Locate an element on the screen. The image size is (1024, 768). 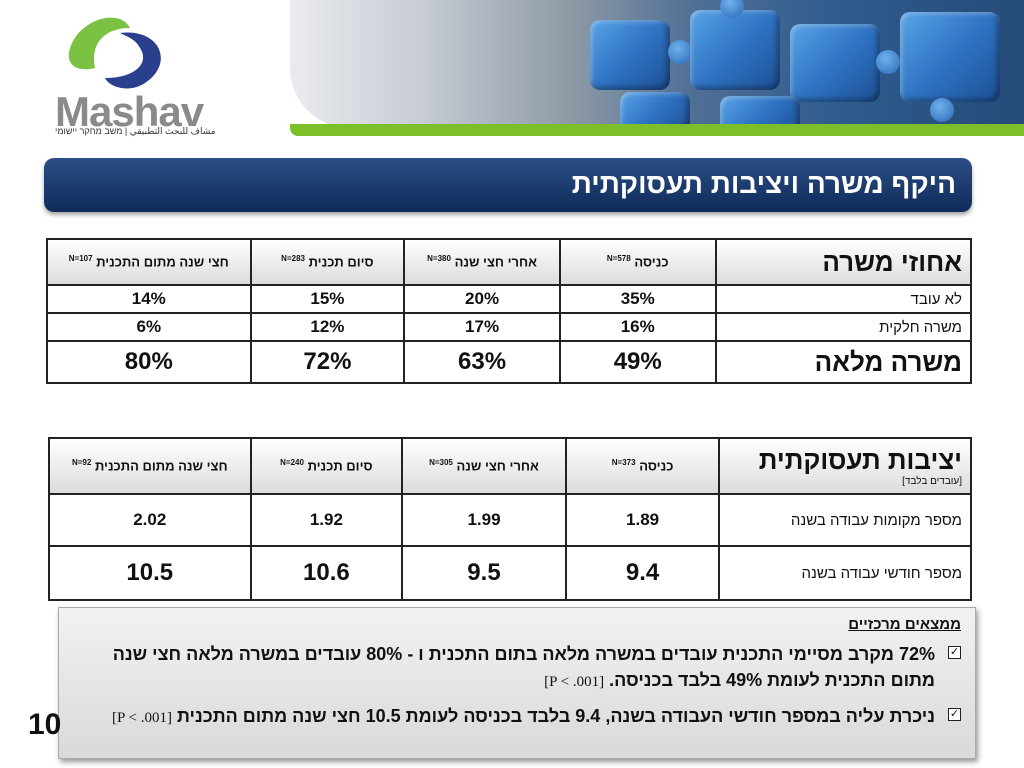
table-corner-label: יציבות תעסוקתית [עובדים בלבד] is located at coordinates (845, 466).